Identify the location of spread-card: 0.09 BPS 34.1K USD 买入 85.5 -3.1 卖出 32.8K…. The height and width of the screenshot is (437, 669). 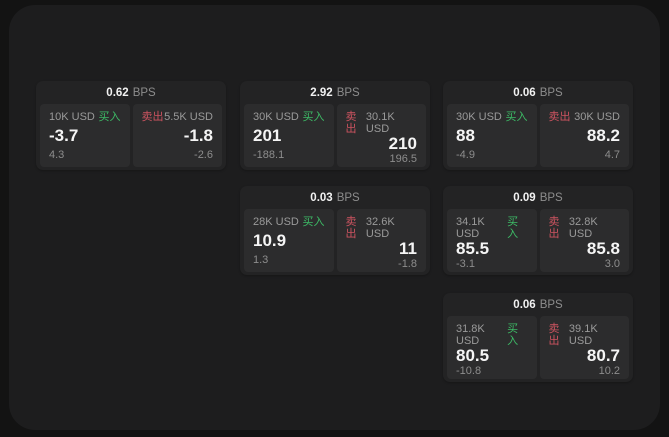
(538, 230).